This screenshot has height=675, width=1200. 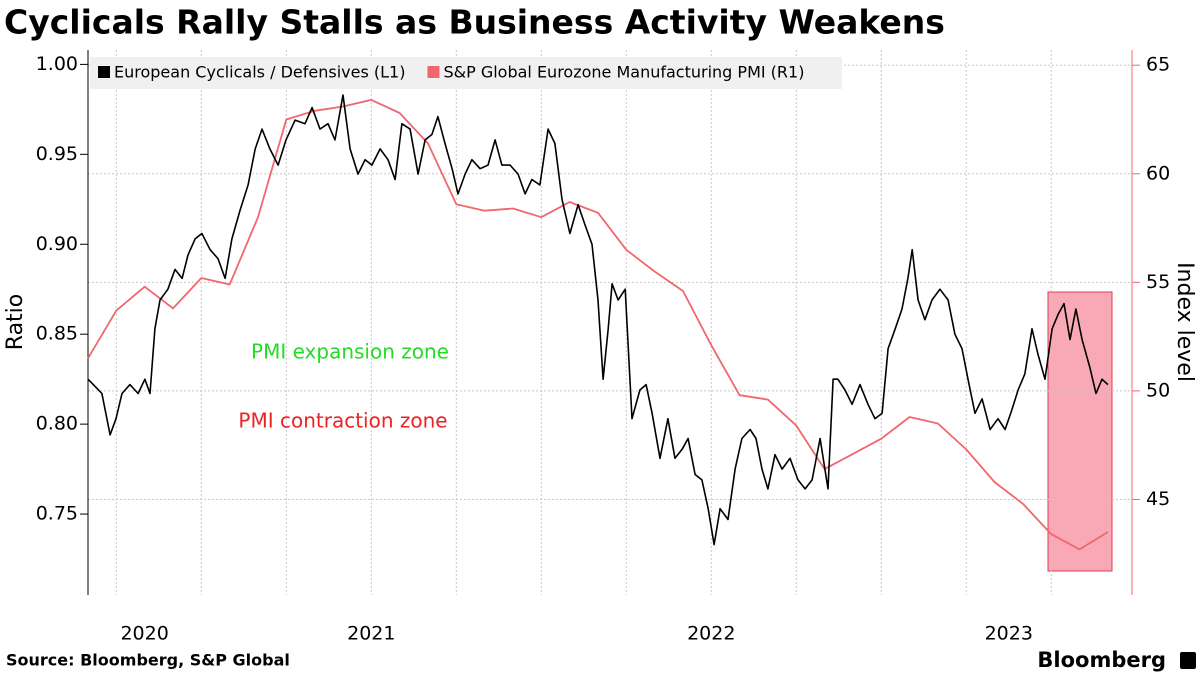 What do you see at coordinates (144, 634) in the screenshot?
I see `x-tick-label: 2020` at bounding box center [144, 634].